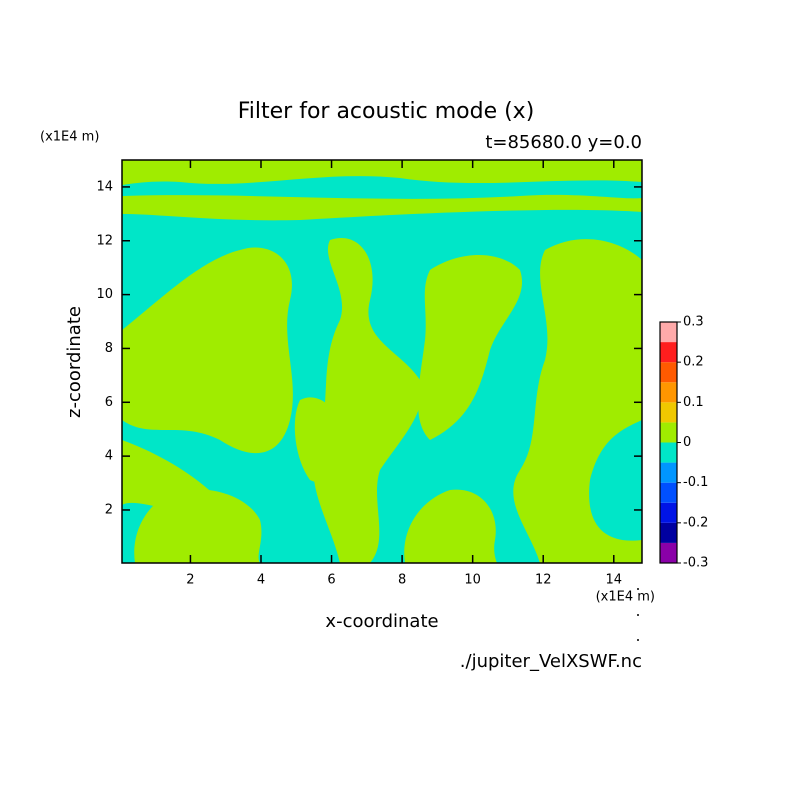  What do you see at coordinates (109, 402) in the screenshot?
I see `y-tick-label: 6` at bounding box center [109, 402].